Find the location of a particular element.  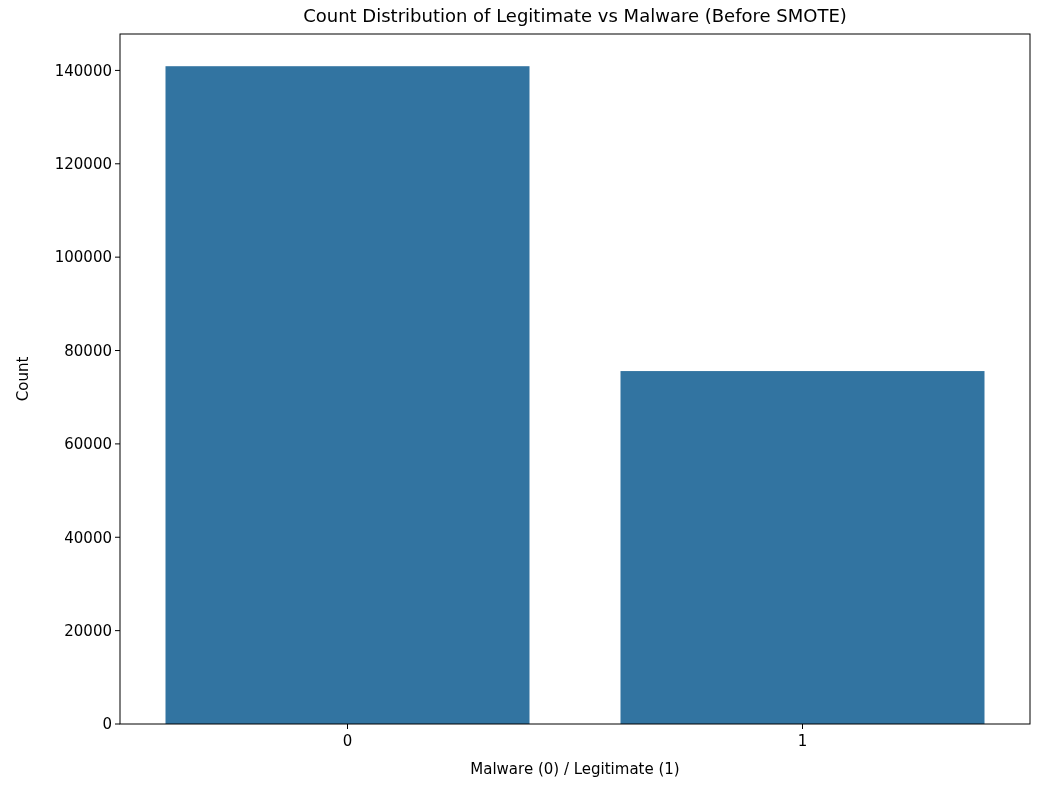

y-tick-label: 20000 is located at coordinates (88, 630).